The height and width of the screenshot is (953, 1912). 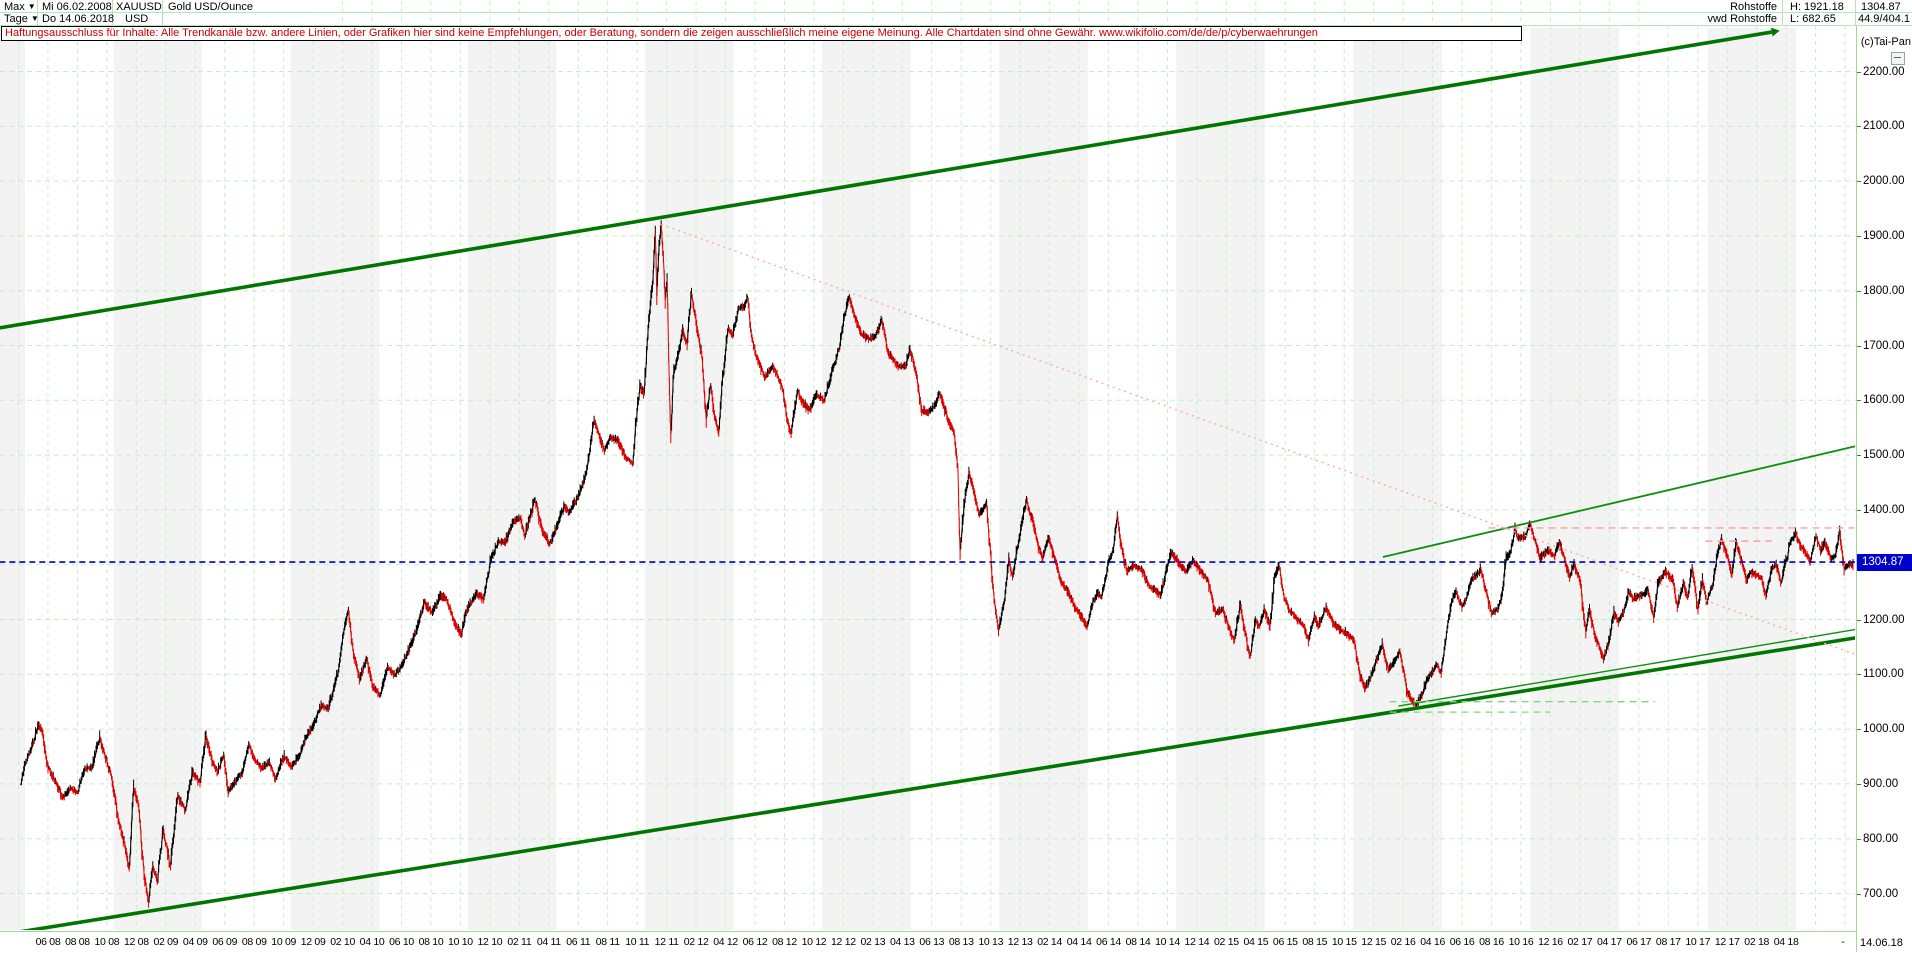 I want to click on time-tick-label: 12 08, so click(x=136, y=942).